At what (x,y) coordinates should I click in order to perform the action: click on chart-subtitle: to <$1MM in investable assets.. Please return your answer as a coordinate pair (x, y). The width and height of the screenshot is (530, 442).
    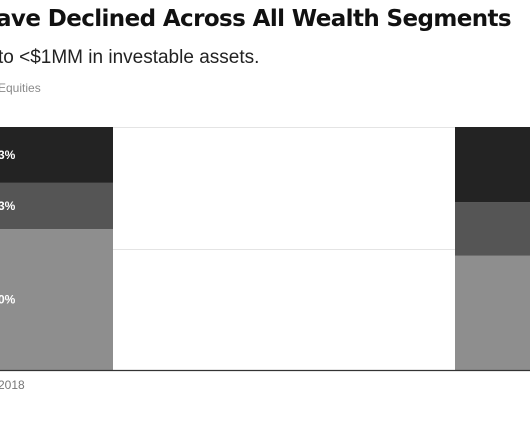
    Looking at the image, I should click on (130, 57).